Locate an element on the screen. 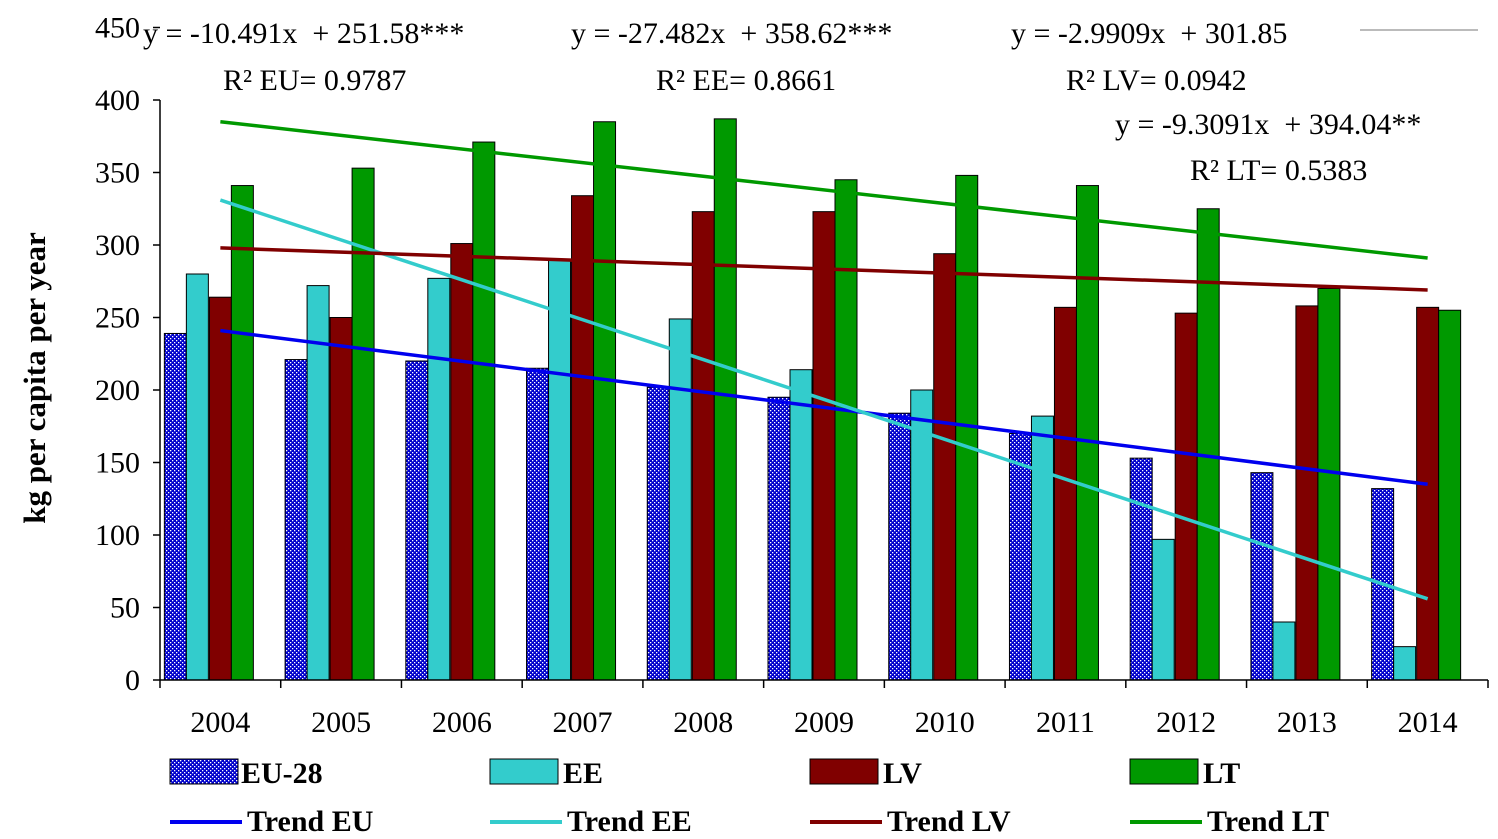  x-tick-label: 2008 is located at coordinates (703, 722).